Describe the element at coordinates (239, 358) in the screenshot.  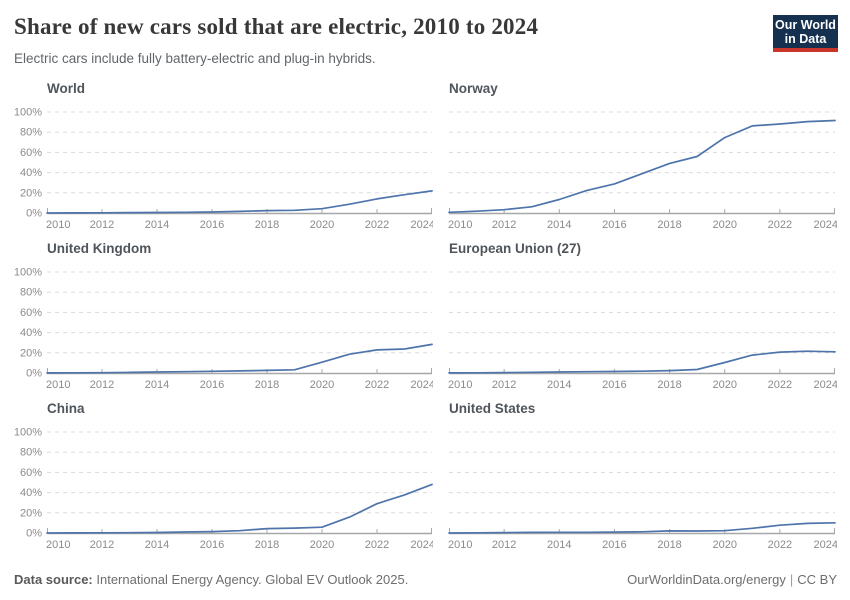
I see `series-line-united-kingdom` at that location.